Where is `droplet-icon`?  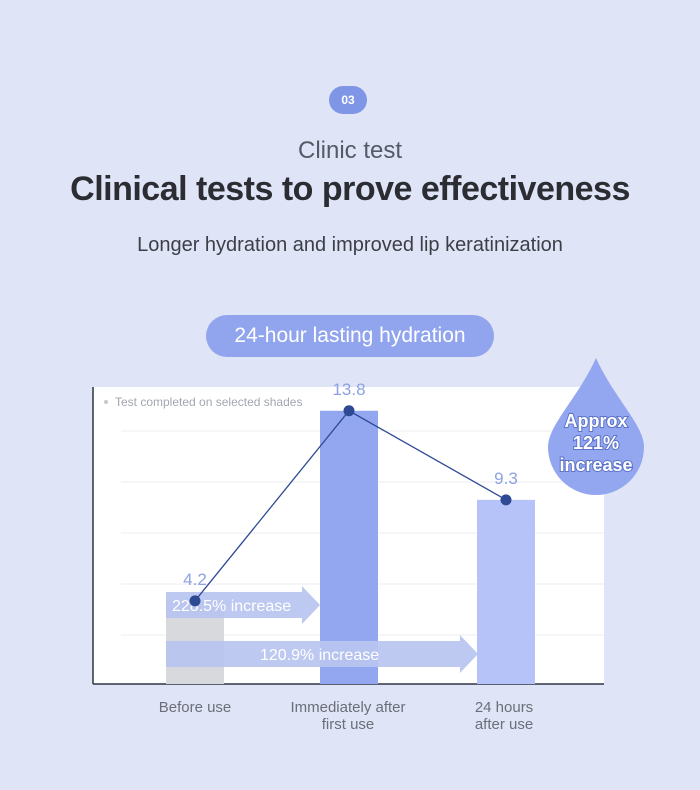
droplet-icon is located at coordinates (596, 426).